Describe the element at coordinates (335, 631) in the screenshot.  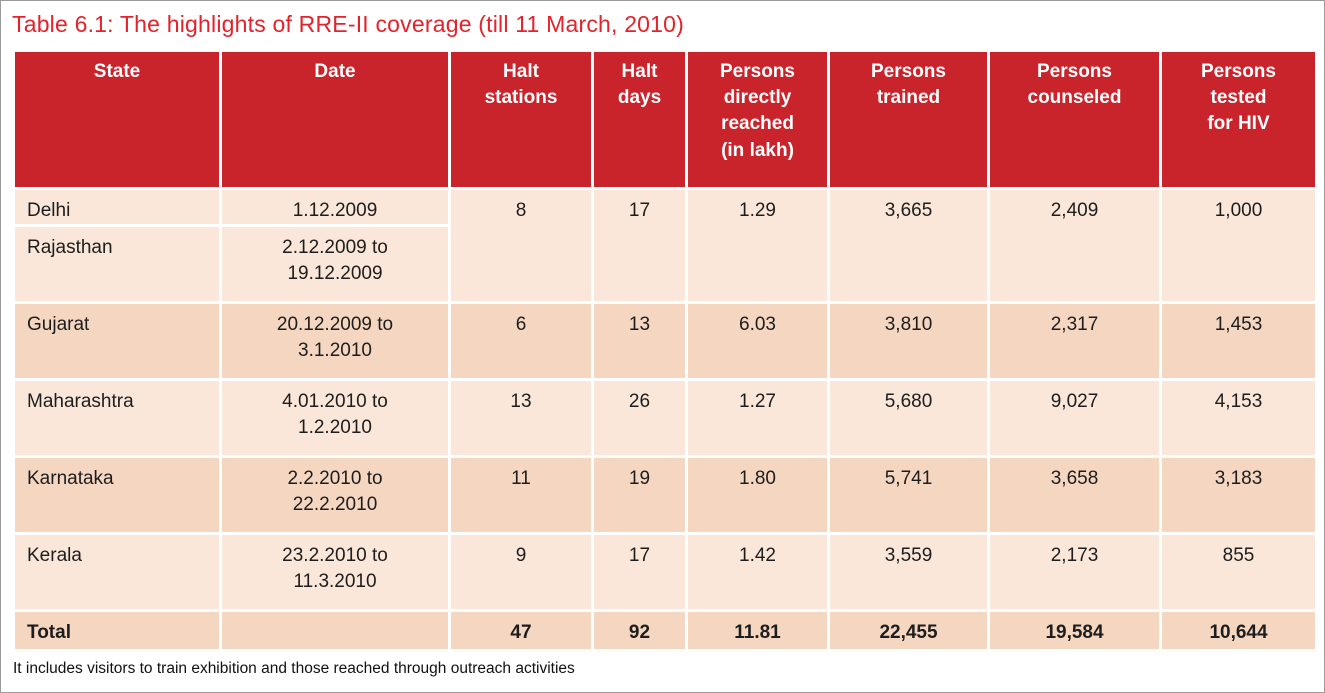
I see `cell-total-date-empty` at that location.